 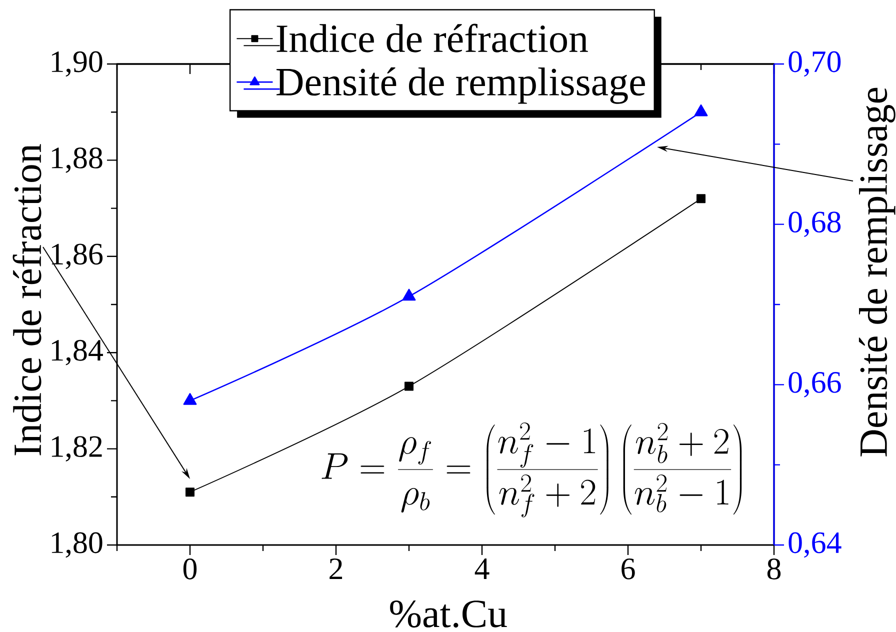 What do you see at coordinates (77, 545) in the screenshot?
I see `y-tick-label: 1,80` at bounding box center [77, 545].